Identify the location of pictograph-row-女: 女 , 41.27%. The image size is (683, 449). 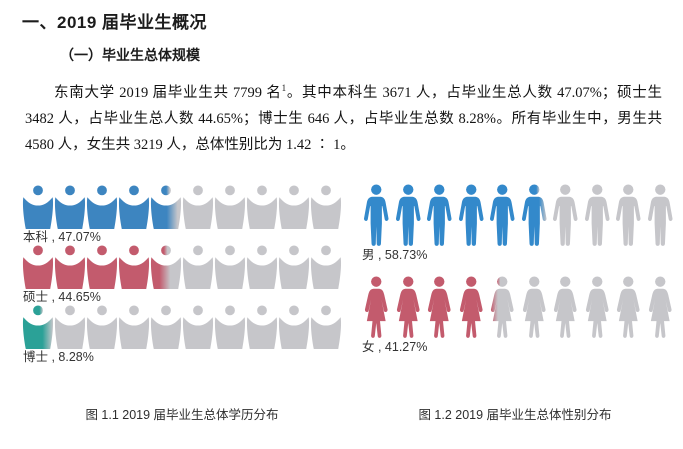
(518, 315).